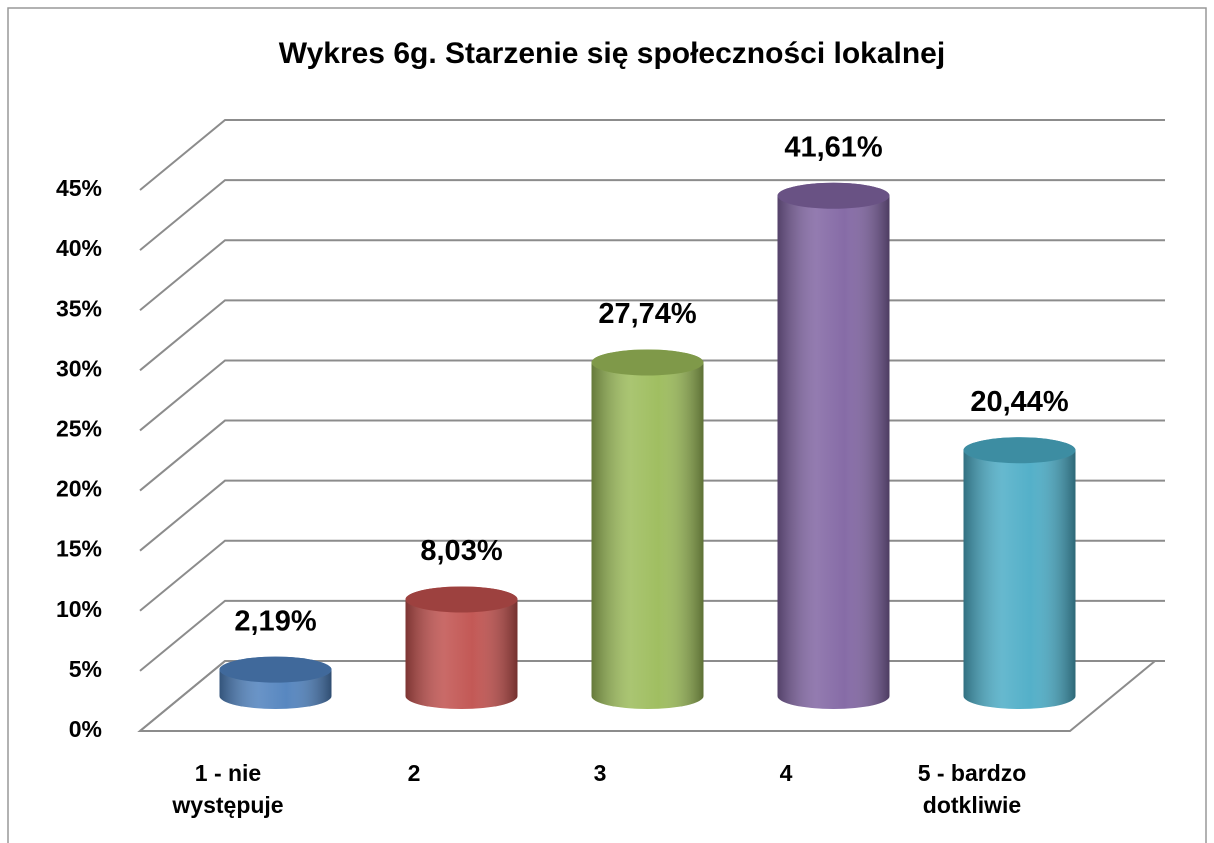 The image size is (1214, 843). What do you see at coordinates (79, 609) in the screenshot?
I see `y-tick-label: 10%` at bounding box center [79, 609].